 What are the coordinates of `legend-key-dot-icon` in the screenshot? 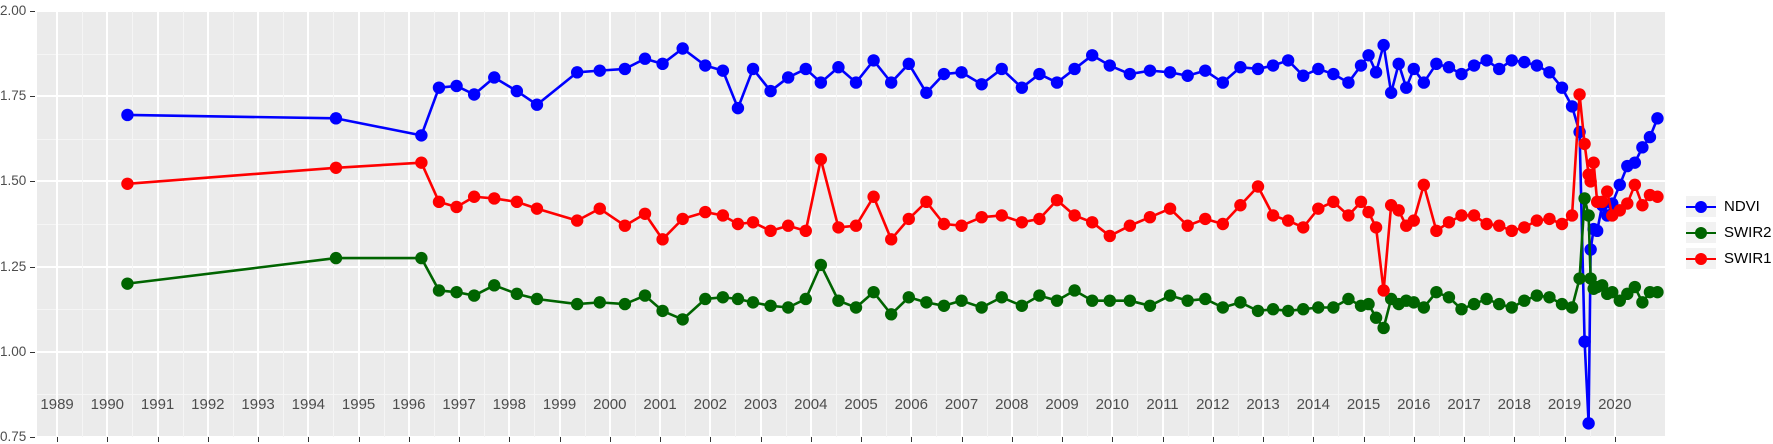 It's located at (1701, 207).